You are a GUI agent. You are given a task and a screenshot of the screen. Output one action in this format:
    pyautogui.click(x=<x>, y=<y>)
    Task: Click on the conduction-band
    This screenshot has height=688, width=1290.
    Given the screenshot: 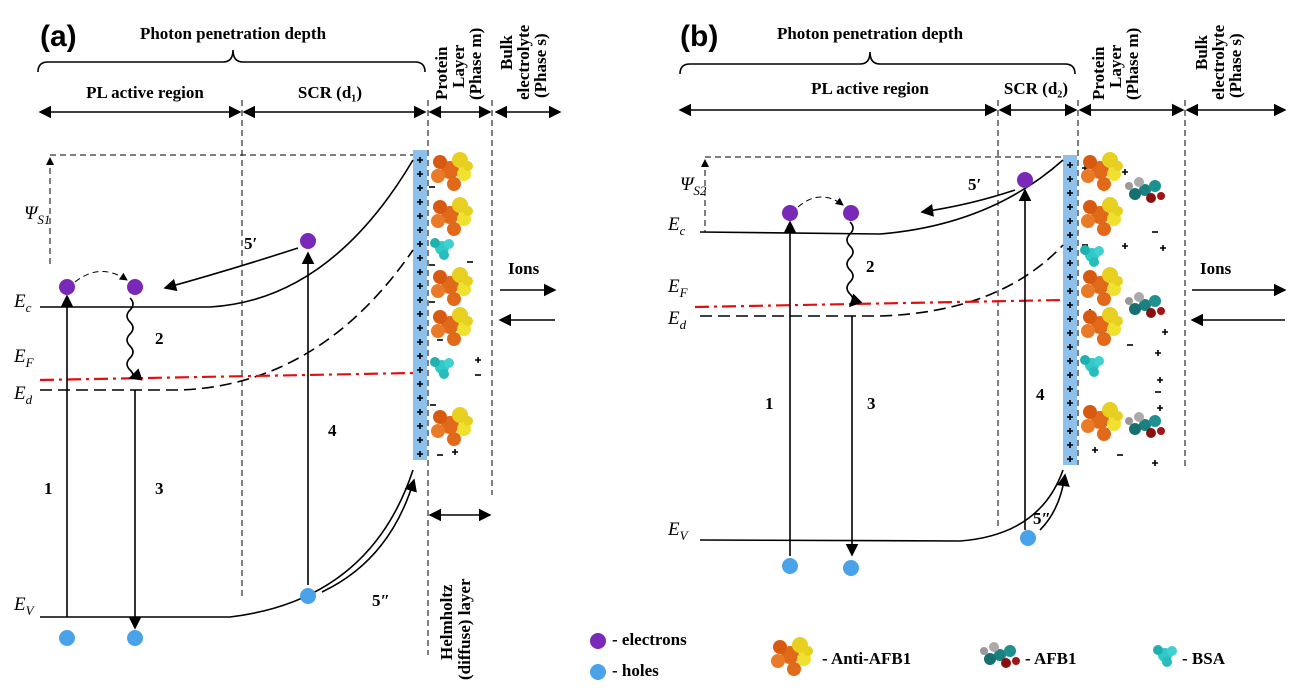 What is the action you would take?
    pyautogui.click(x=227, y=233)
    